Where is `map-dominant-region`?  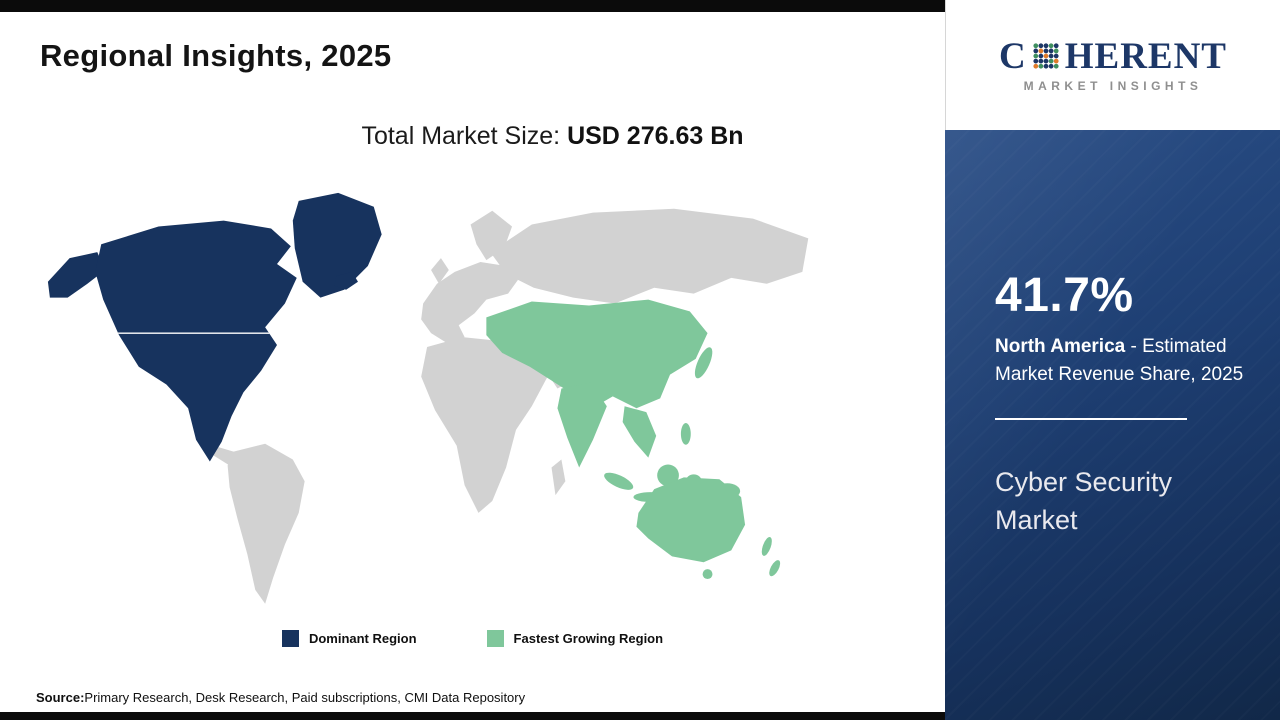
map-dominant-region is located at coordinates (214, 327).